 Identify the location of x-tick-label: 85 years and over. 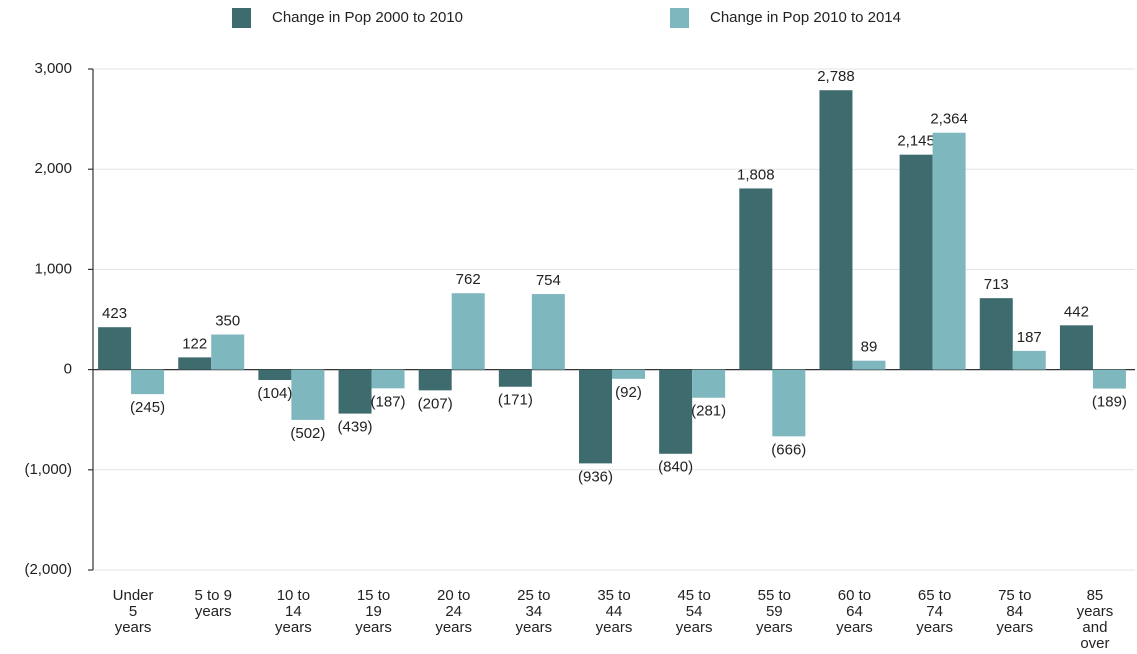
(1095, 619).